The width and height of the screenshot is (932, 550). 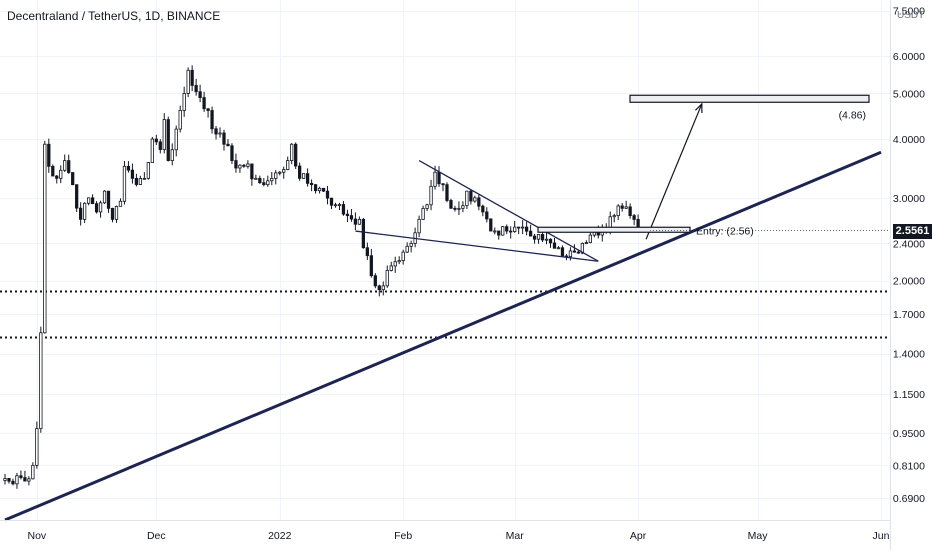 I want to click on target-zone-box, so click(x=749, y=98).